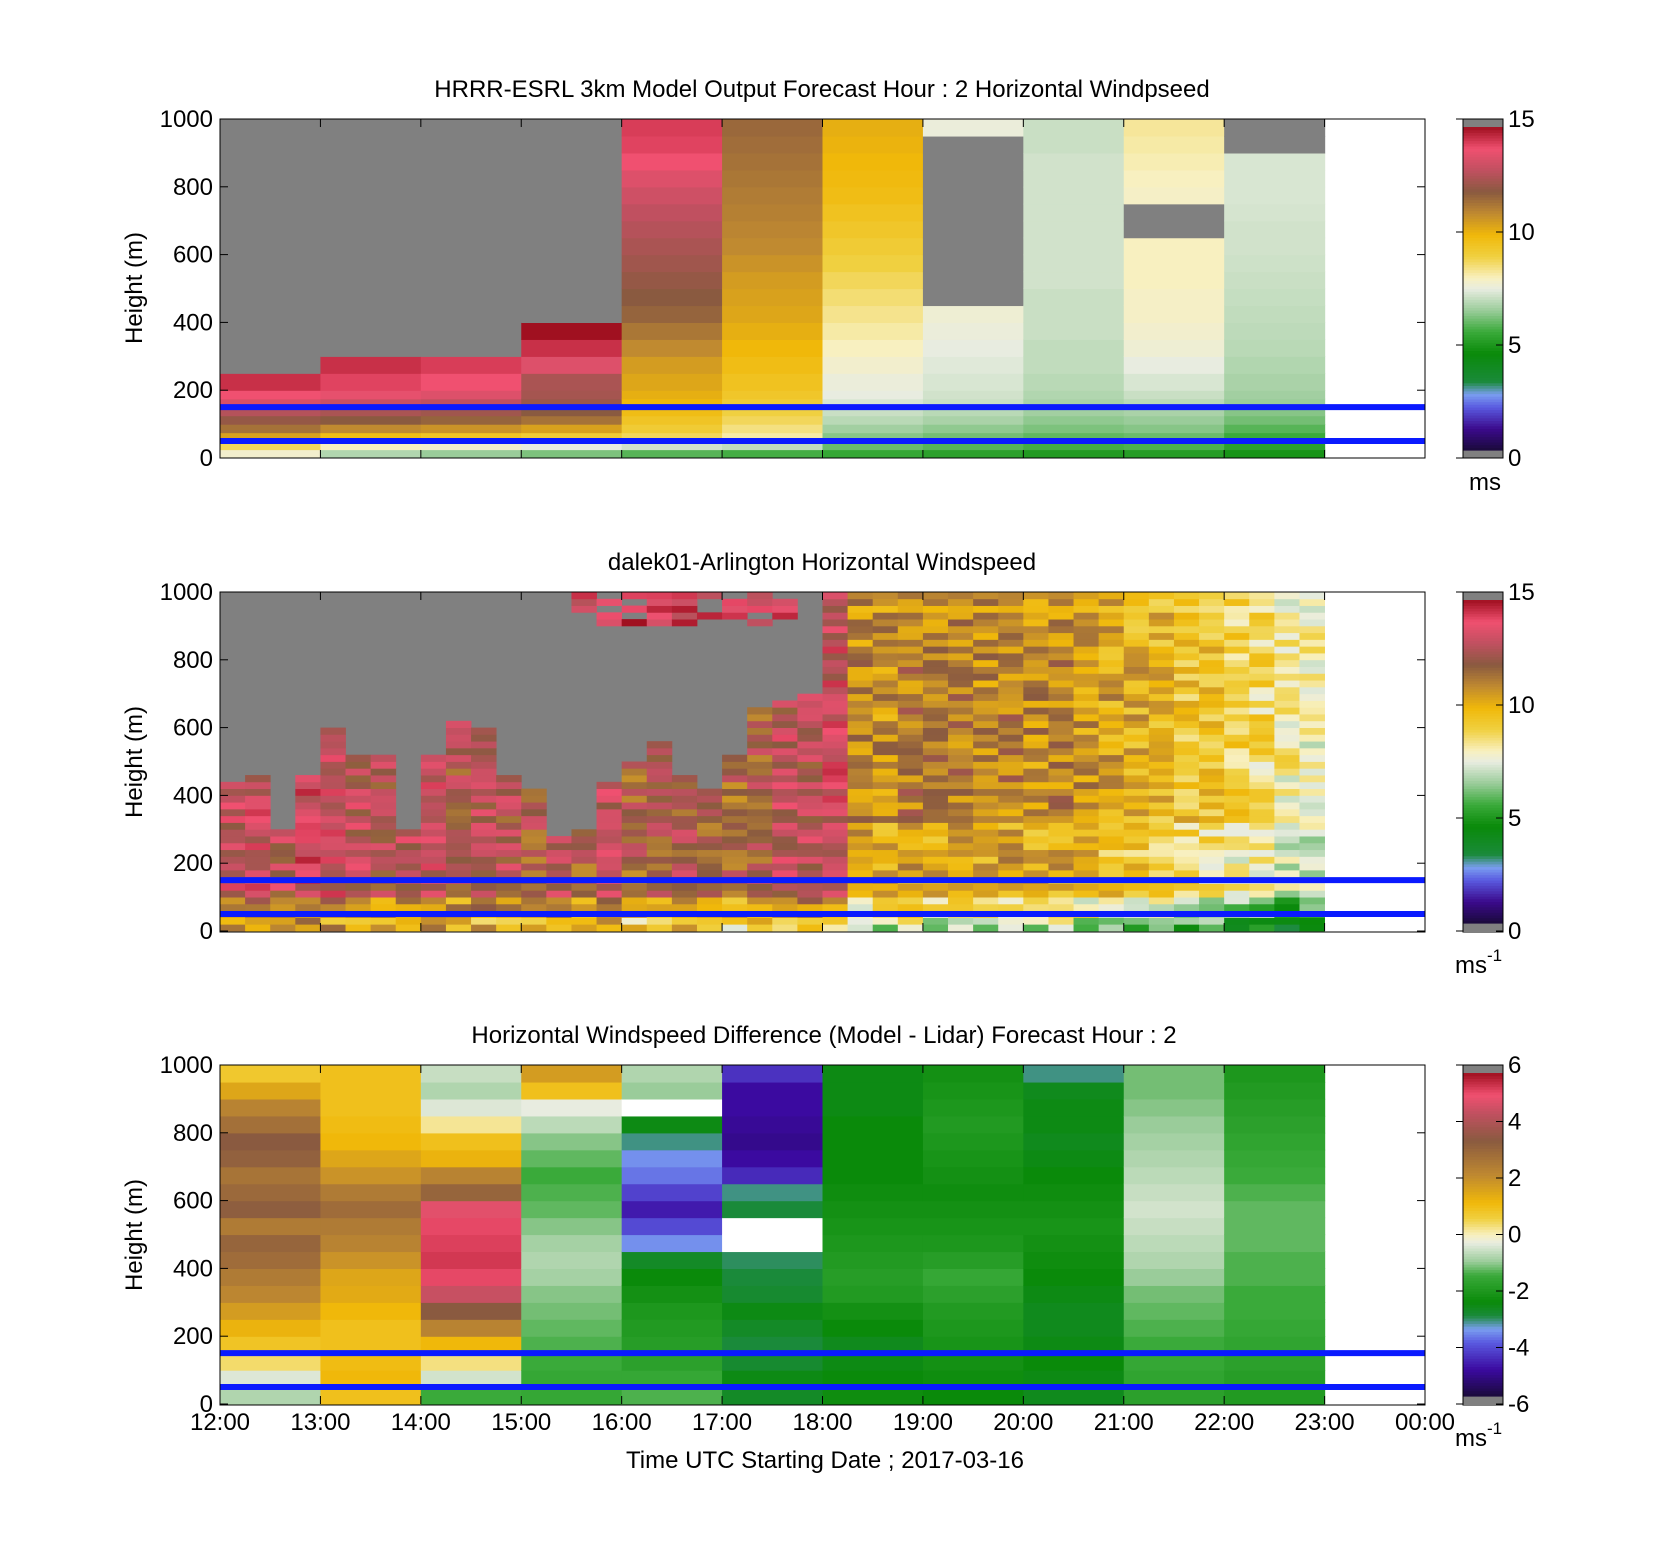 This screenshot has height=1561, width=1680. I want to click on panel-model-colorbar-gradient, so click(1483, 288).